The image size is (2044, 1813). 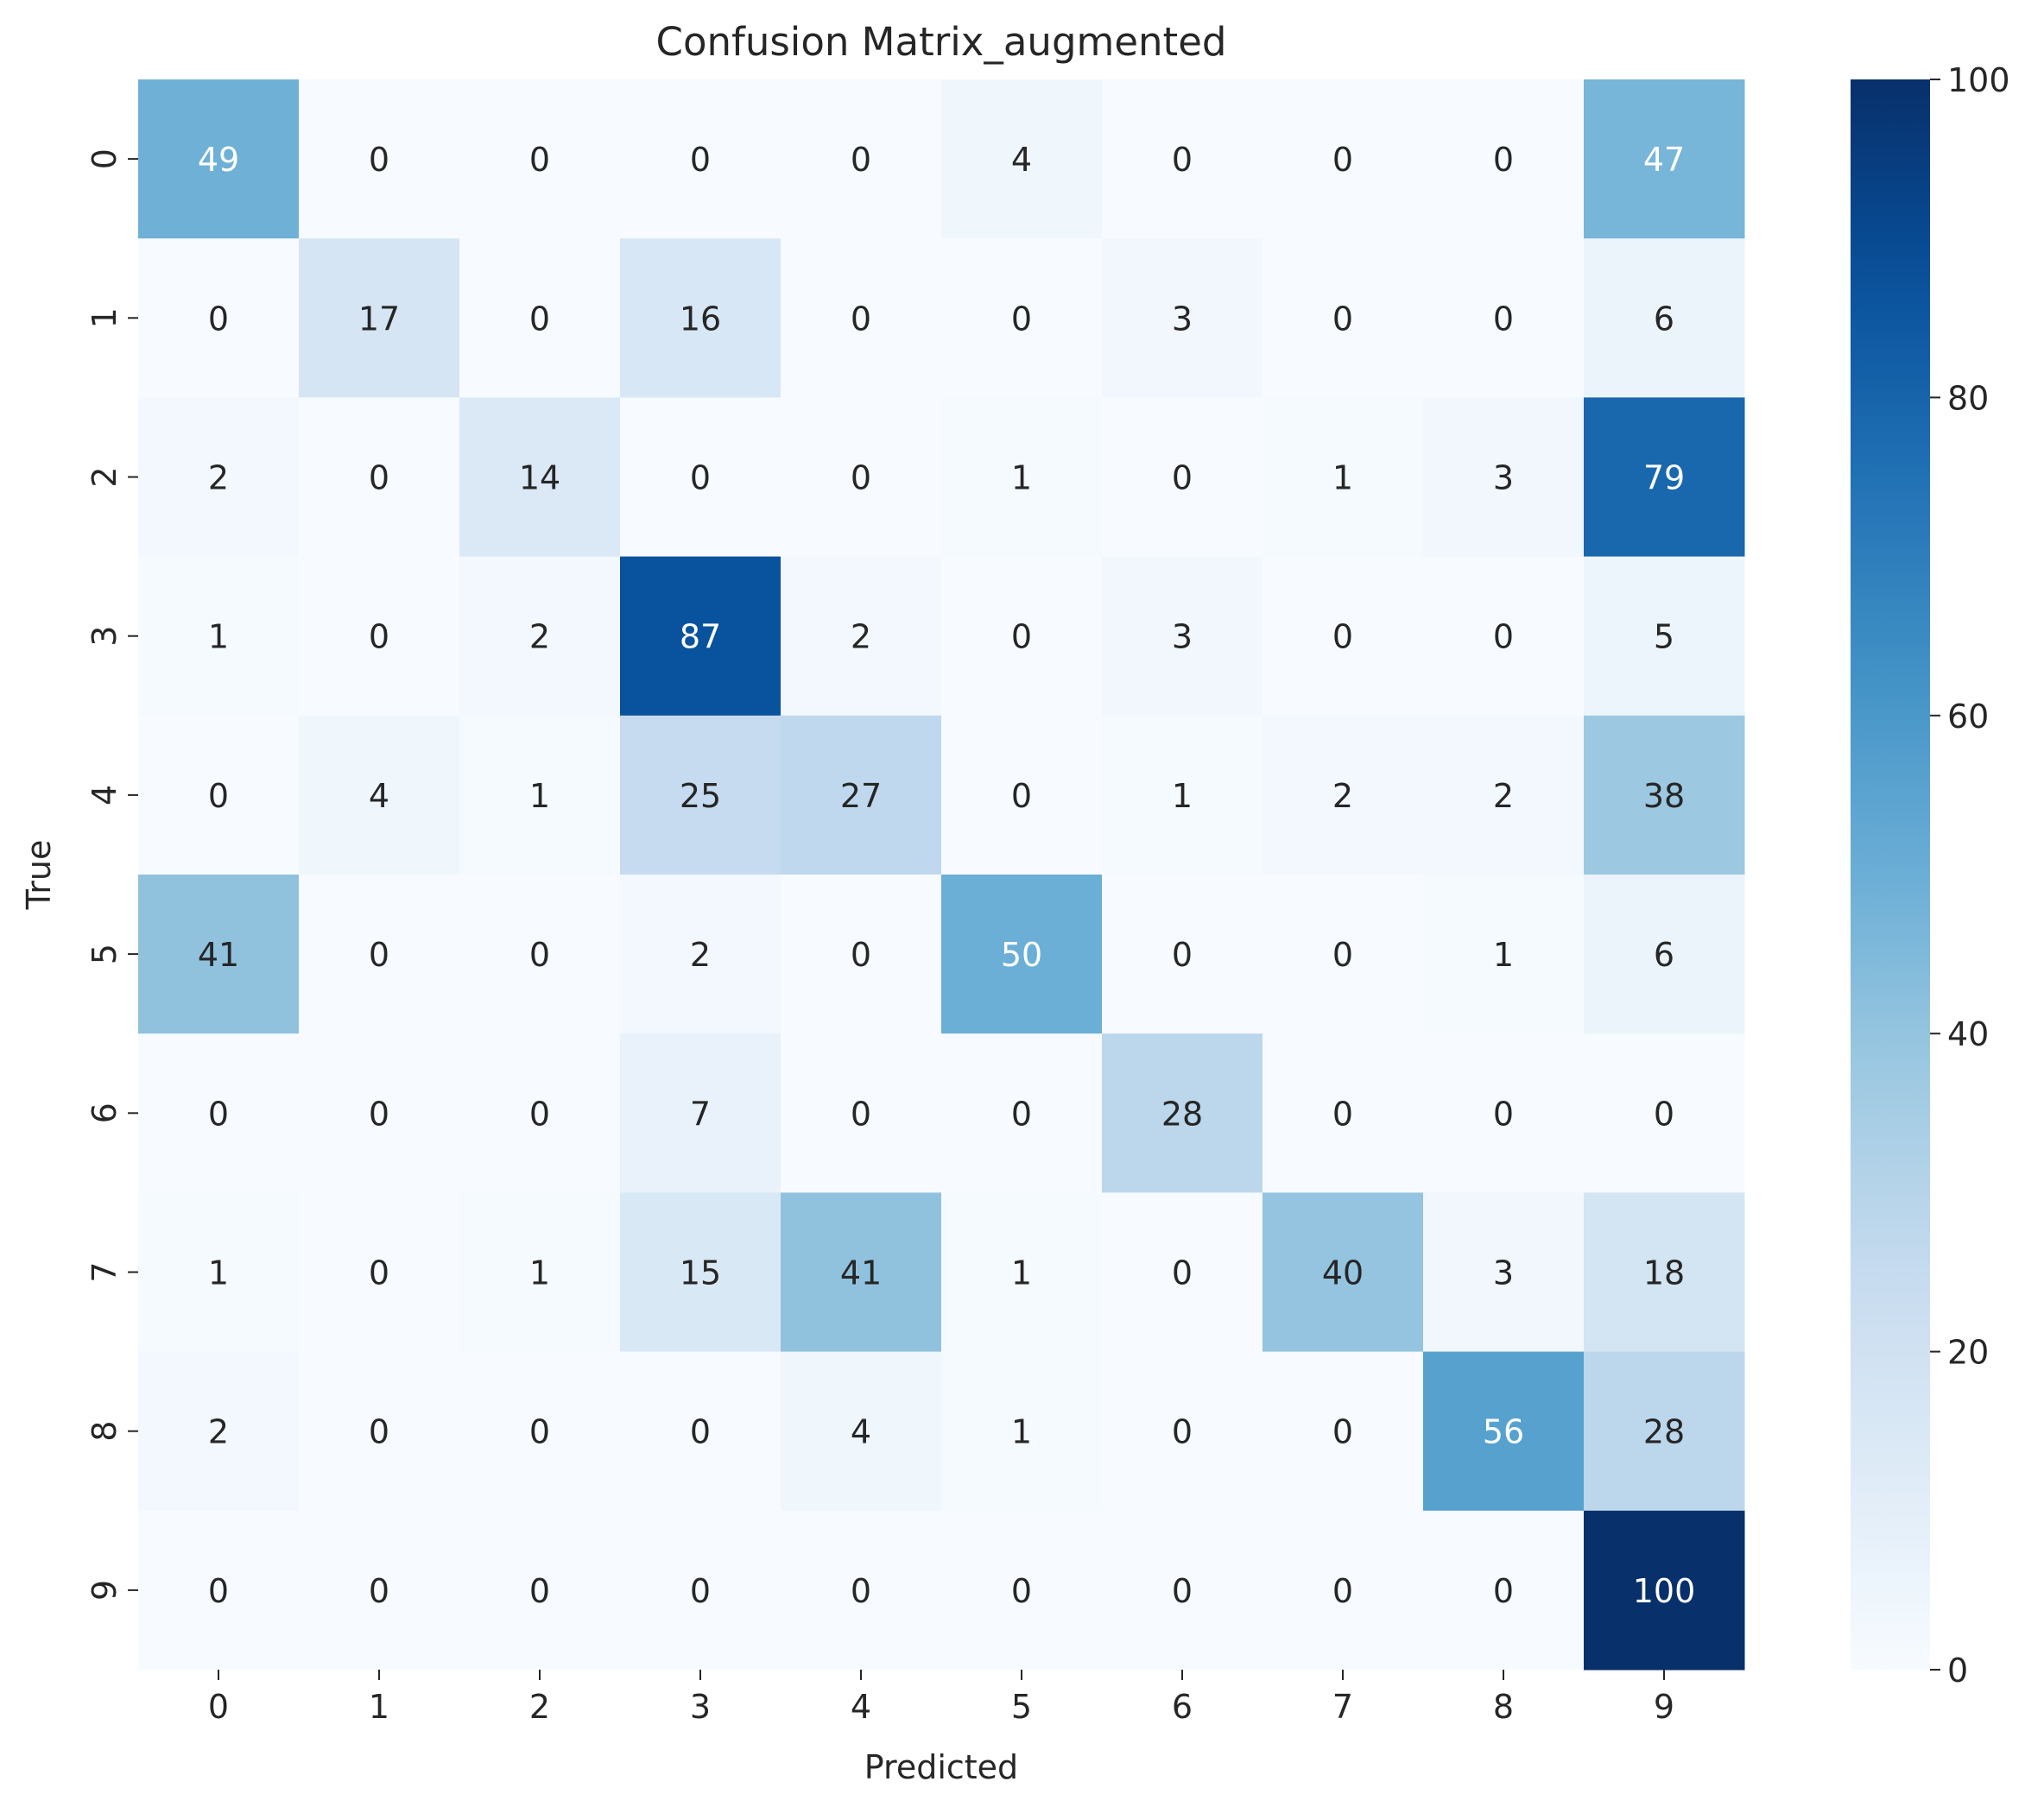 I want to click on y-tick-label: 9, so click(x=104, y=1590).